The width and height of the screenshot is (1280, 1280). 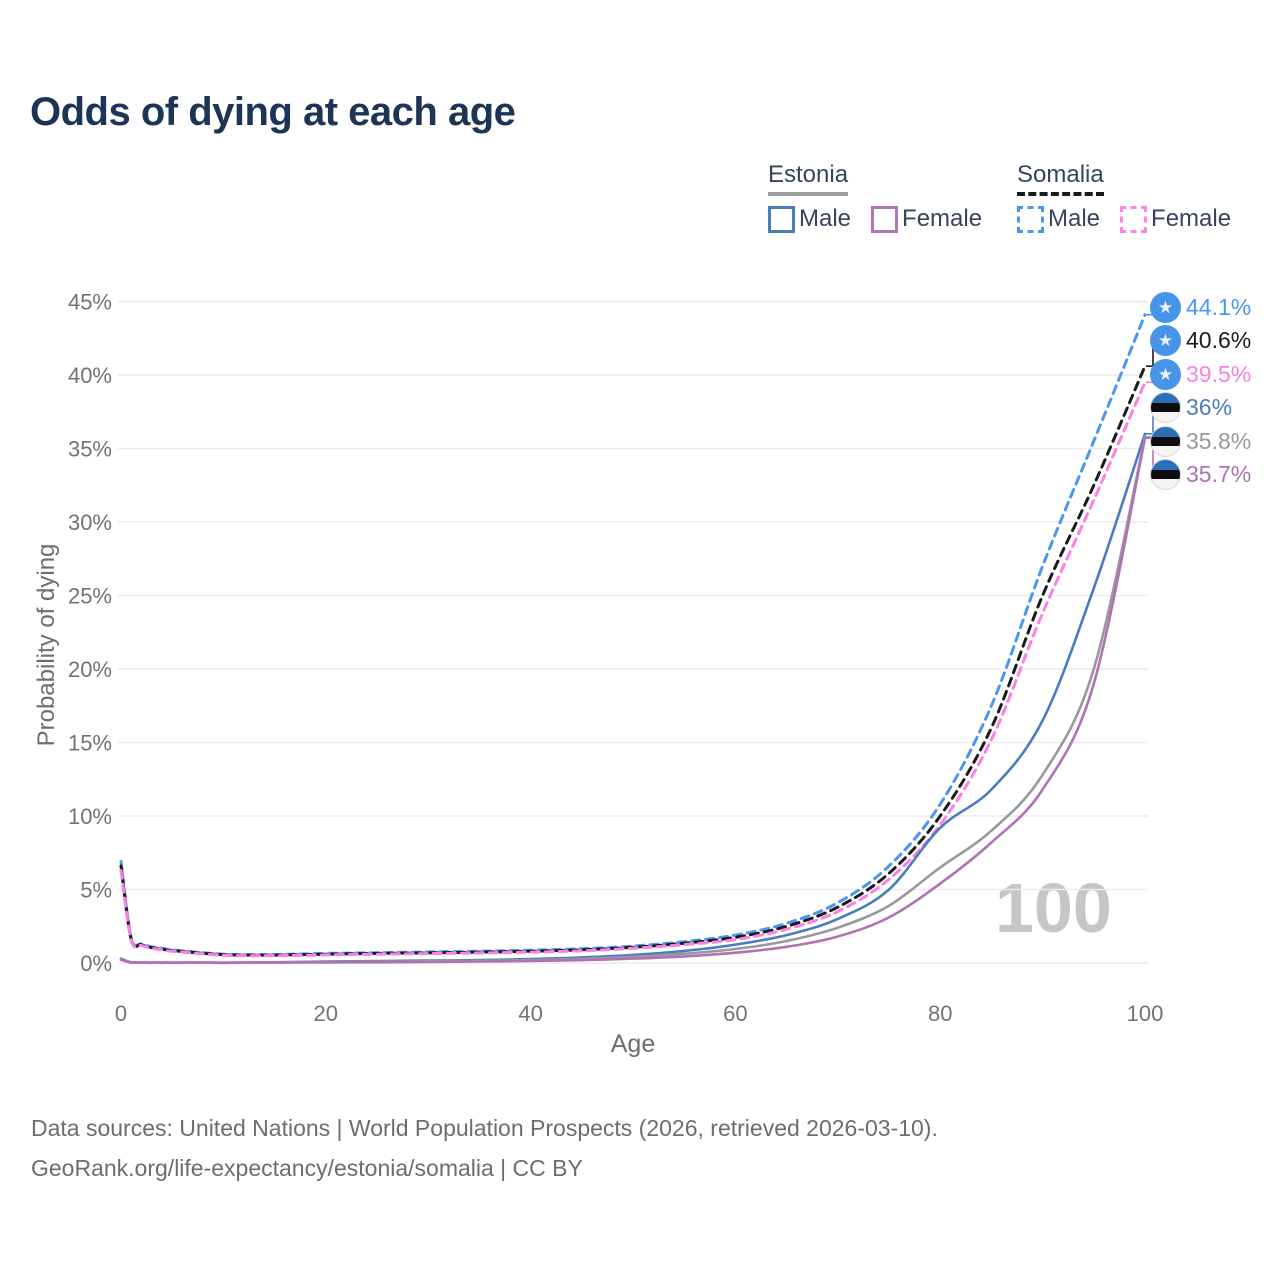 I want to click on svg-text: 40%, so click(x=90, y=375).